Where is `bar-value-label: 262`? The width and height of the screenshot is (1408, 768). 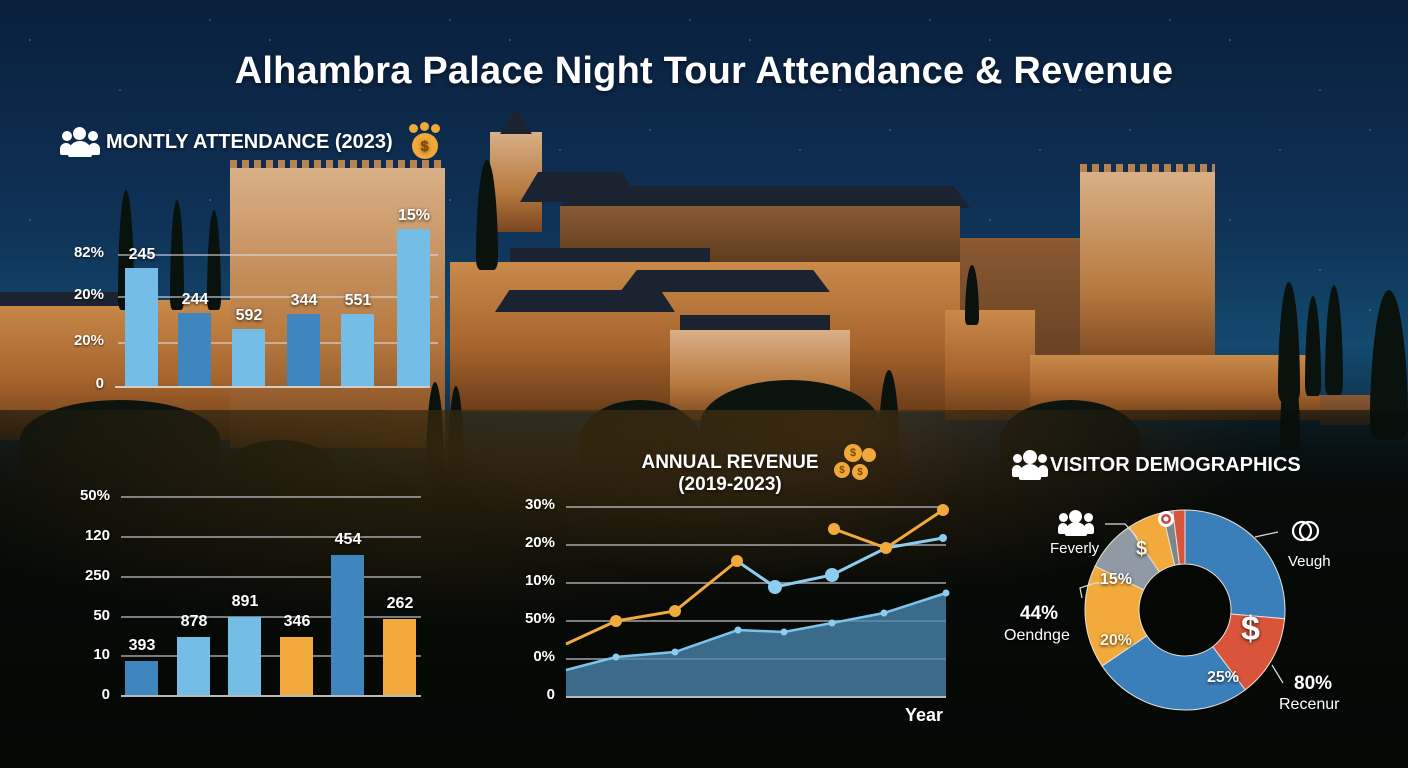 bar-value-label: 262 is located at coordinates (400, 603).